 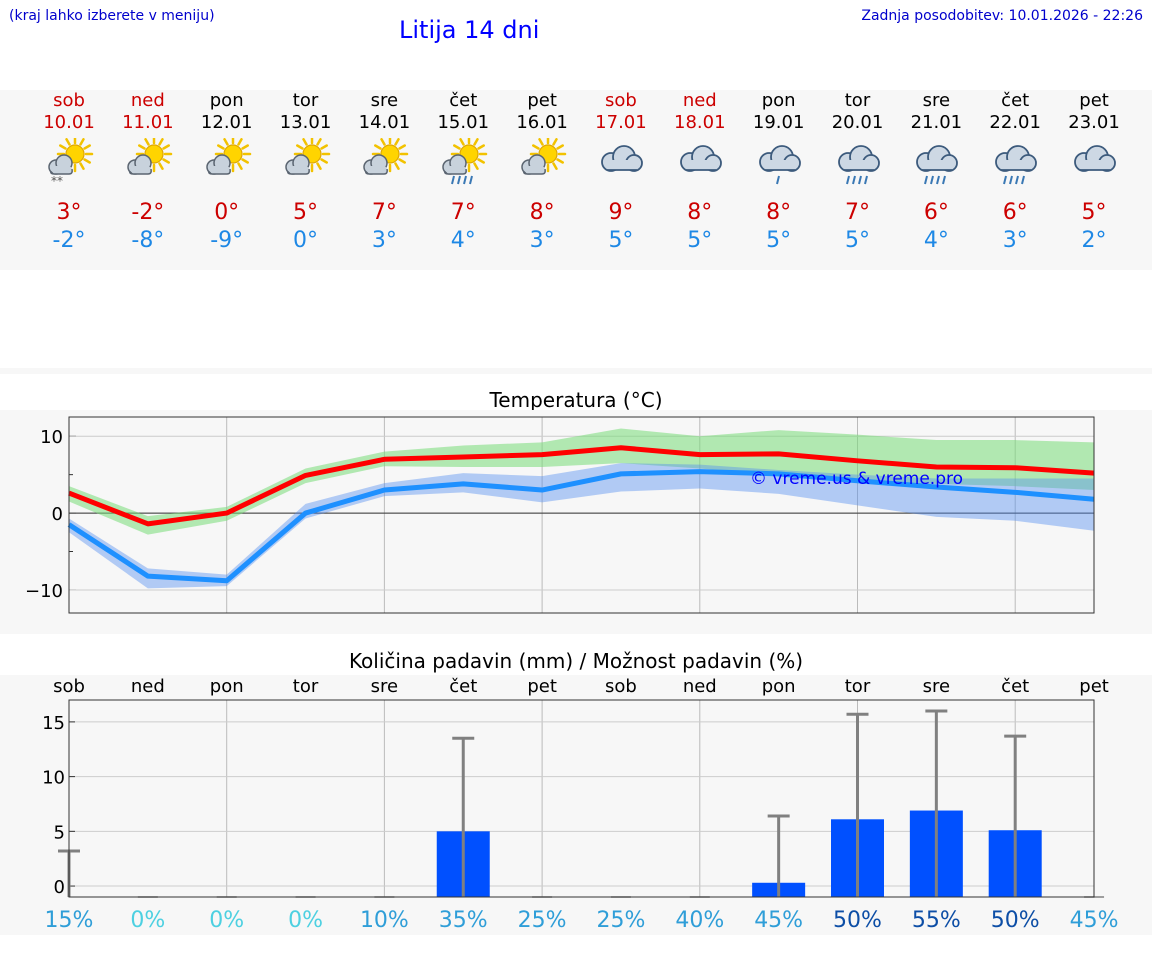 I want to click on day-date: 20.01, so click(x=857, y=122).